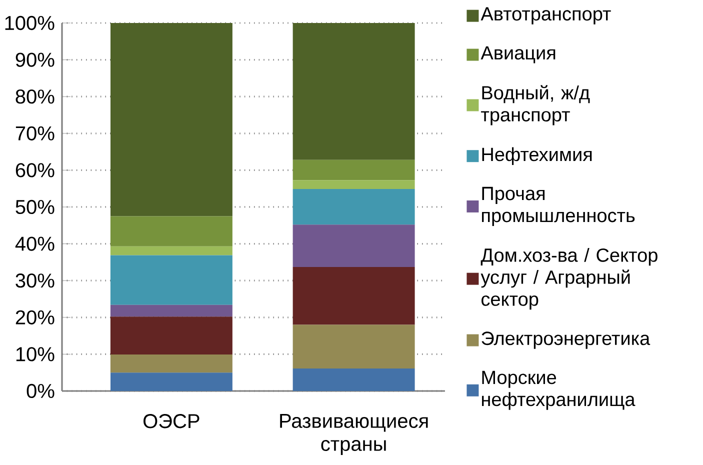 The height and width of the screenshot is (465, 703). Describe the element at coordinates (559, 390) in the screenshot. I see `legend-label: Морские нефтехранилища` at that location.